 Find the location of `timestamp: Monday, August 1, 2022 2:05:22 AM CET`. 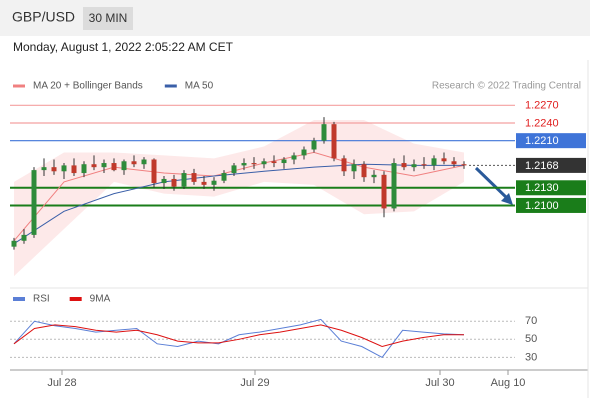

timestamp: Monday, August 1, 2022 2:05:22 AM CET is located at coordinates (123, 47).